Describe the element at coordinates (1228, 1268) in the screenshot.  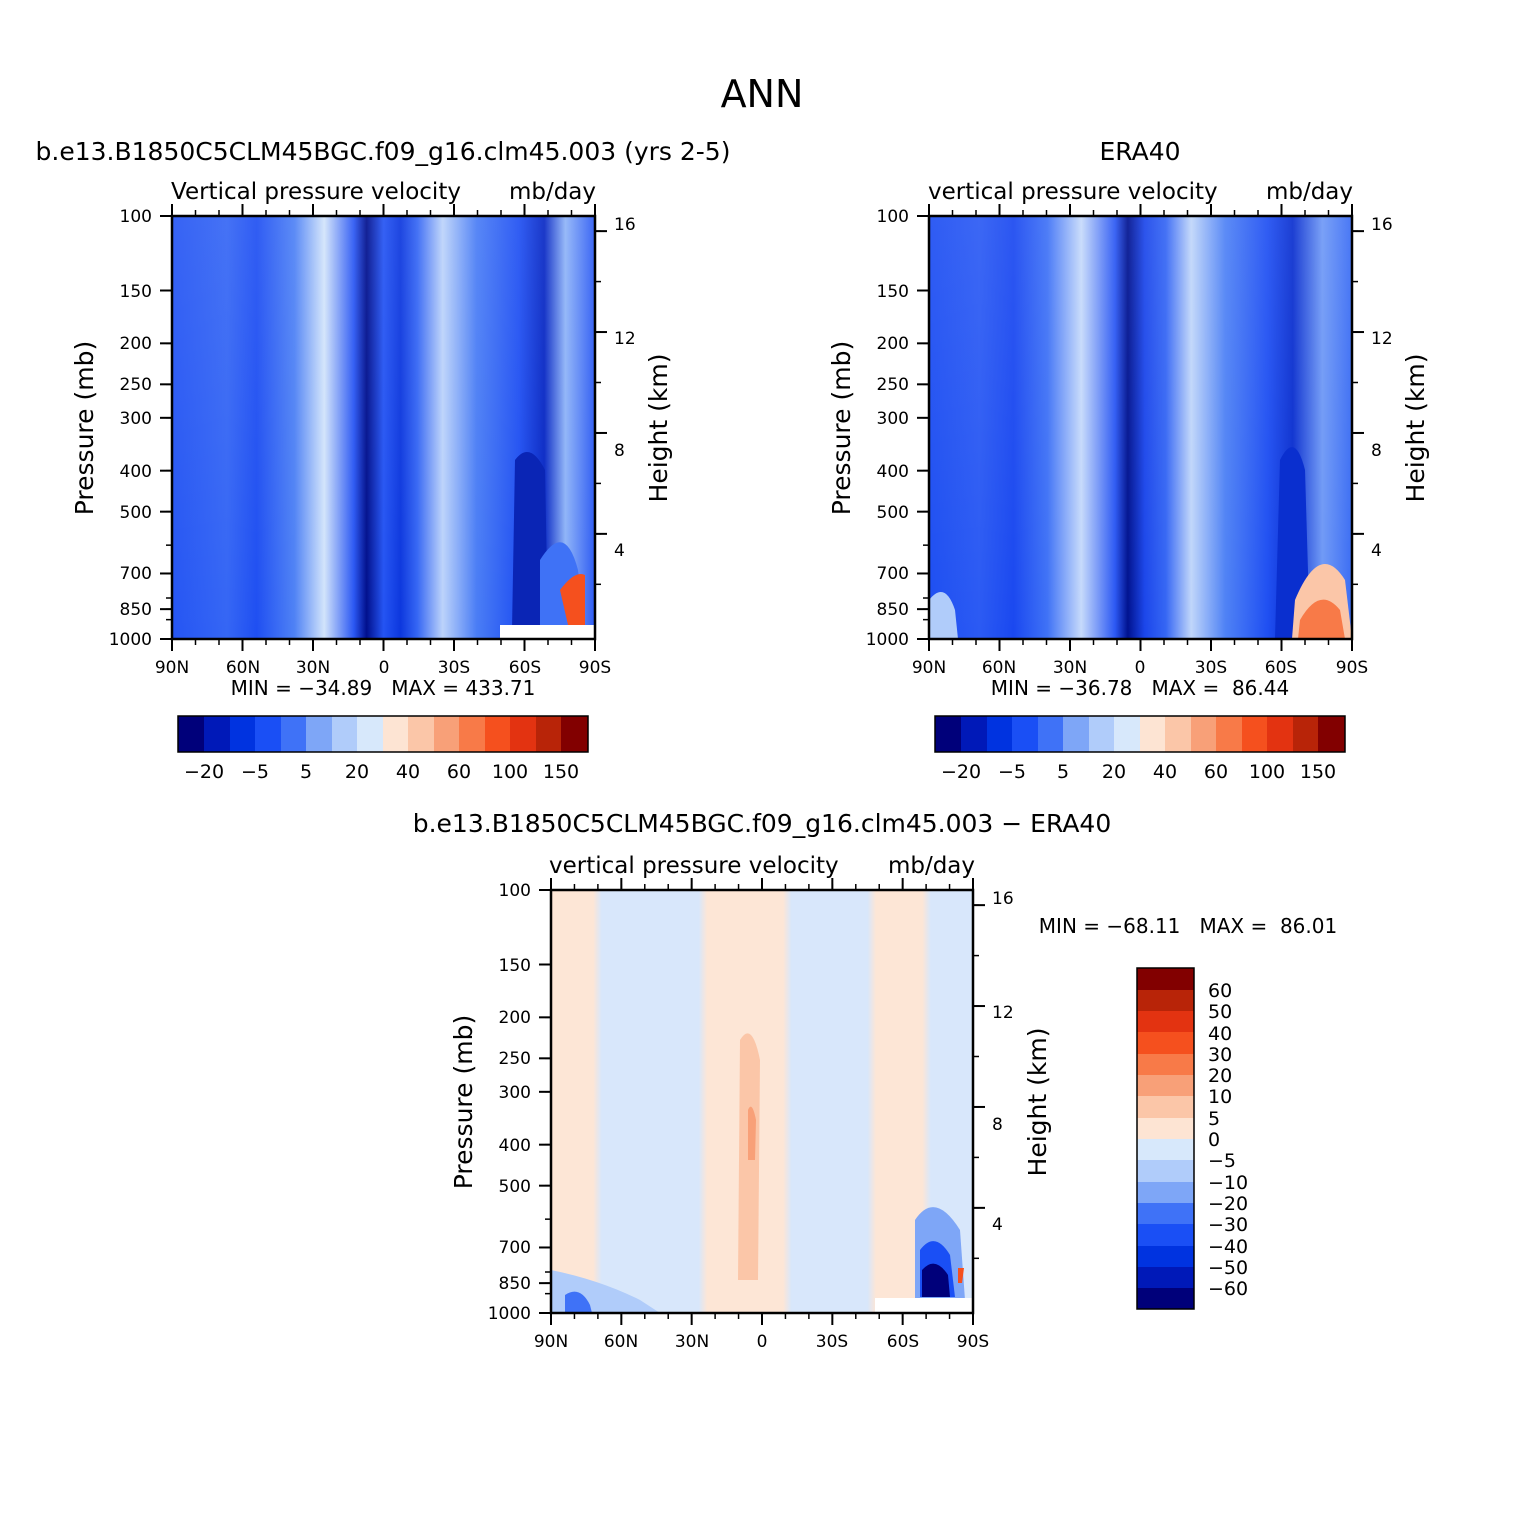
I see `colorbar-label: −50` at that location.